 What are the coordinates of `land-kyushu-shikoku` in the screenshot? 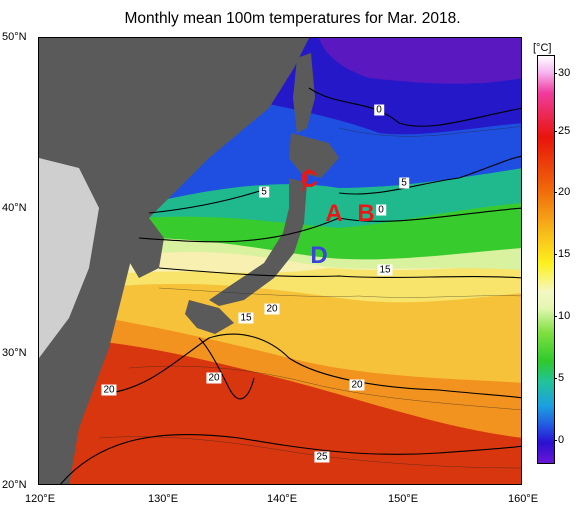 It's located at (209, 317).